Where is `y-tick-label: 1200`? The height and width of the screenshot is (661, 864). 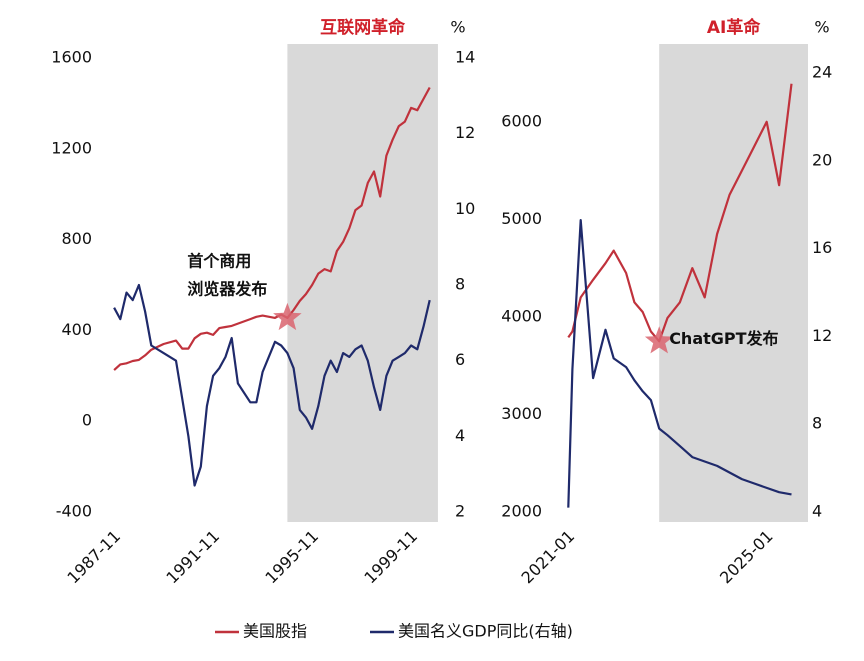
y-tick-label: 1200 is located at coordinates (71, 147).